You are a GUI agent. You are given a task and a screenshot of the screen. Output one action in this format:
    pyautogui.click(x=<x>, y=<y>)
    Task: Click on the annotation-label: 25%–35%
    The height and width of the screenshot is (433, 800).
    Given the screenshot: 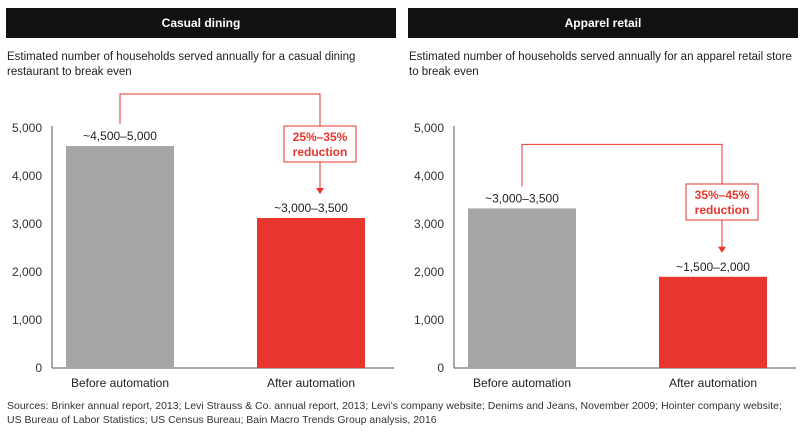 What is the action you would take?
    pyautogui.click(x=320, y=137)
    